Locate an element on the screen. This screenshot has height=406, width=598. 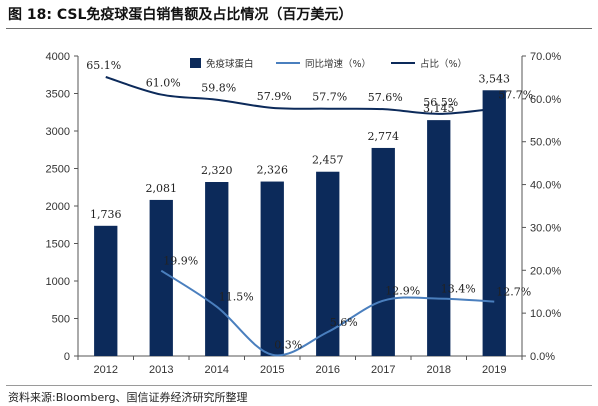
growth-rate-label: 12.9% is located at coordinates (402, 291).